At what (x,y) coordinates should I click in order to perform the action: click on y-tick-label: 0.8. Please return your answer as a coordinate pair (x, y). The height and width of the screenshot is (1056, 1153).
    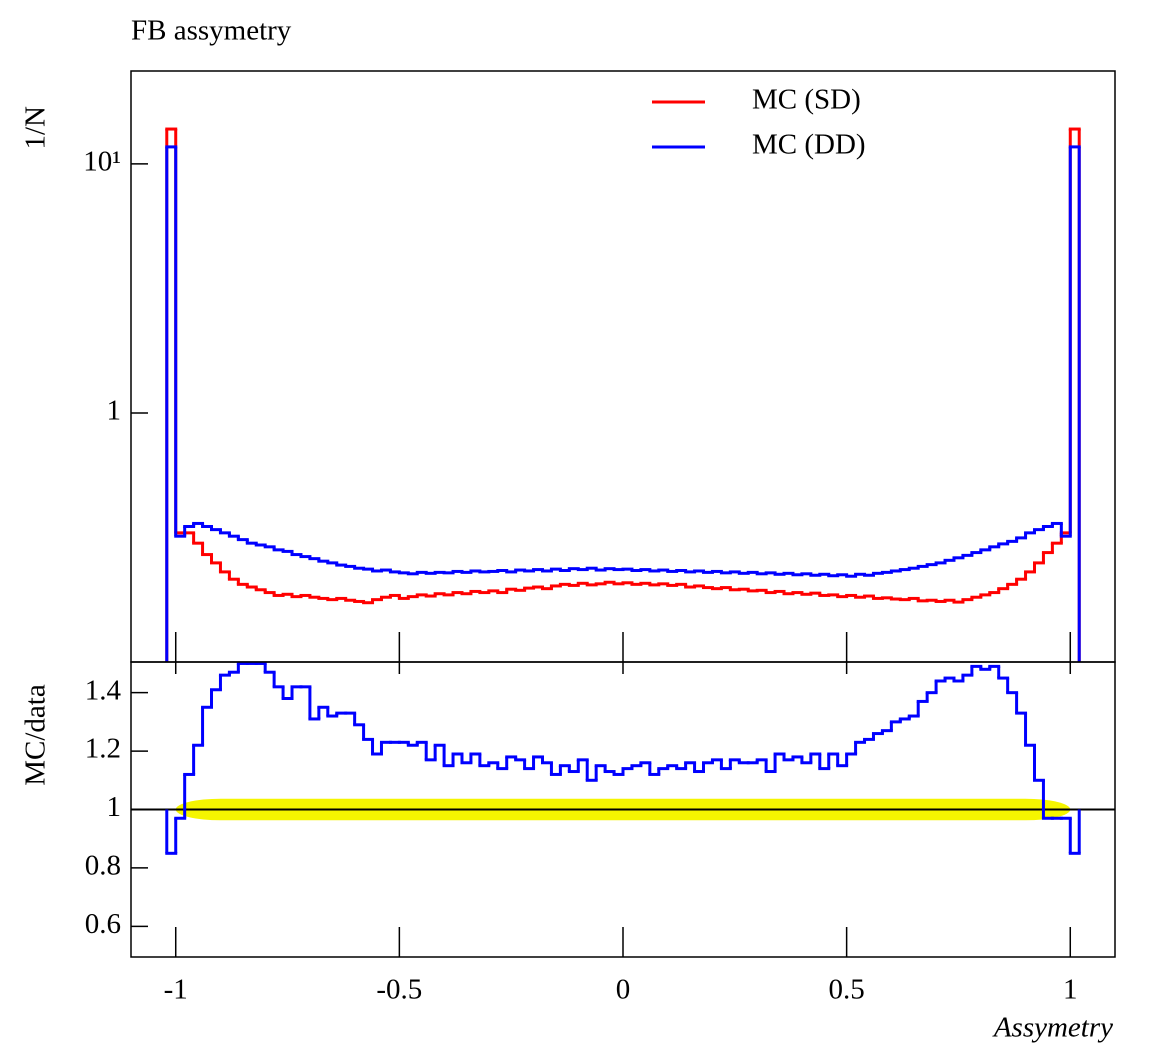
    Looking at the image, I should click on (103, 866).